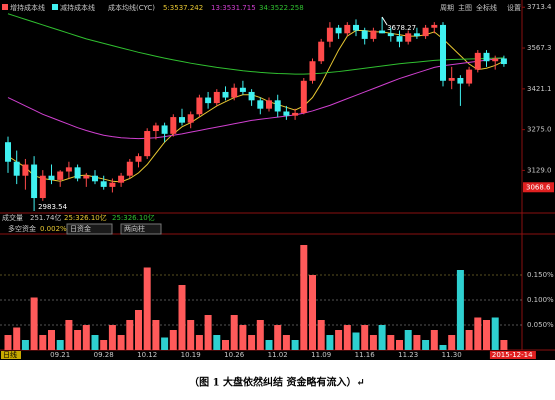 The image size is (555, 400). What do you see at coordinates (278, 355) in the screenshot?
I see `x-tick-label: 11.02` at bounding box center [278, 355].